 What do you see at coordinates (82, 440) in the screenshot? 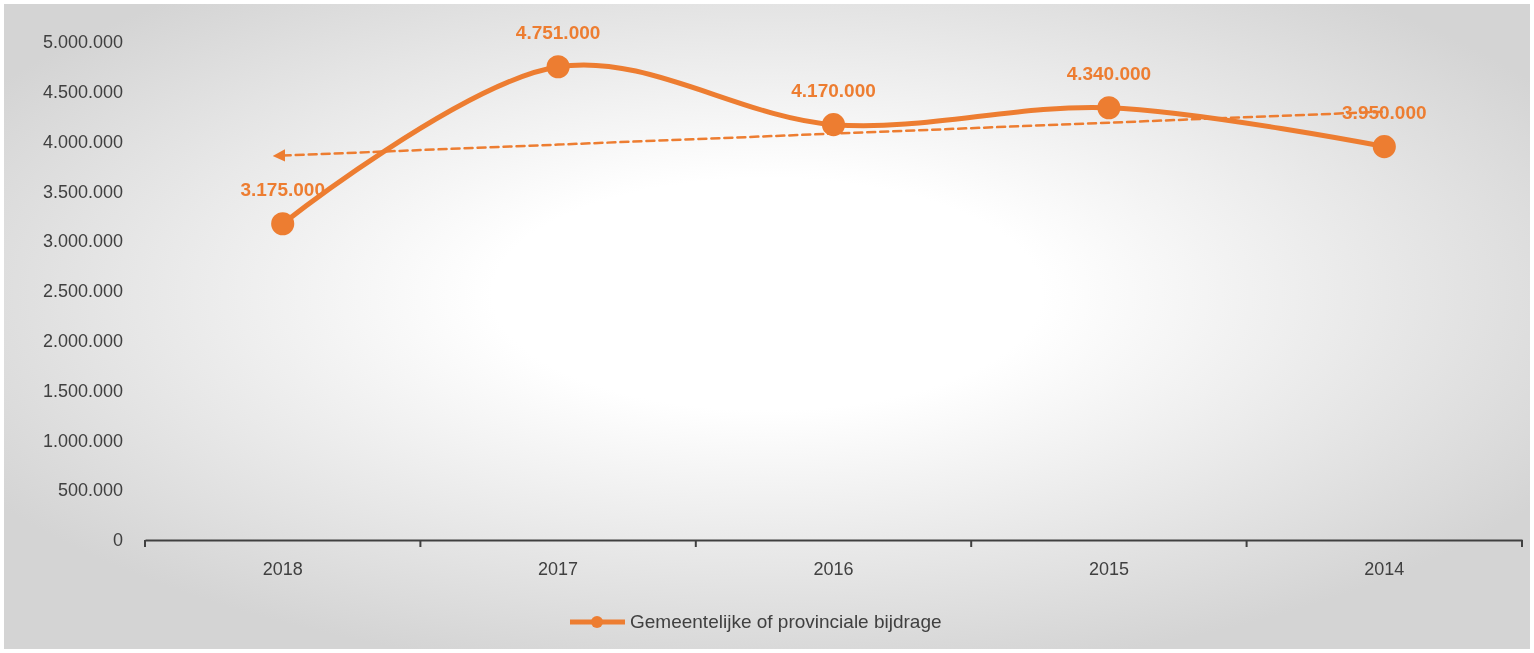
I see `y-tick-label: 1.000.000` at bounding box center [82, 440].